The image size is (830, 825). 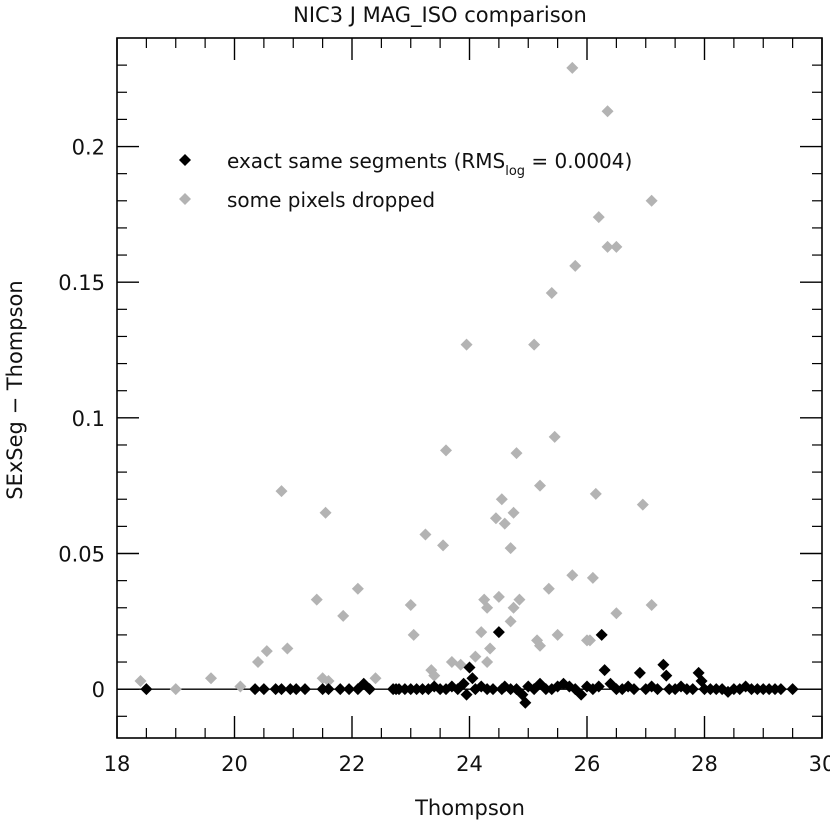 I want to click on x-tick-label: 20, so click(x=234, y=764).